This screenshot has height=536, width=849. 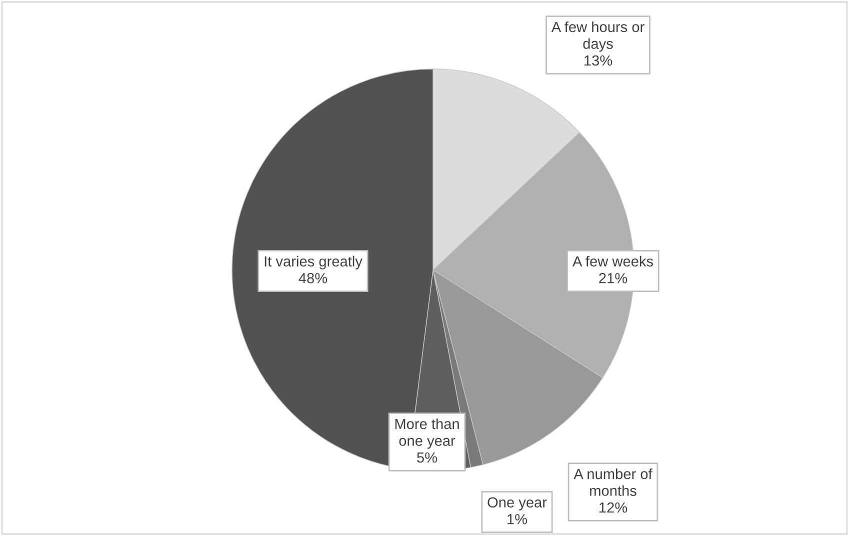 What do you see at coordinates (598, 60) in the screenshot?
I see `data-label: 13%` at bounding box center [598, 60].